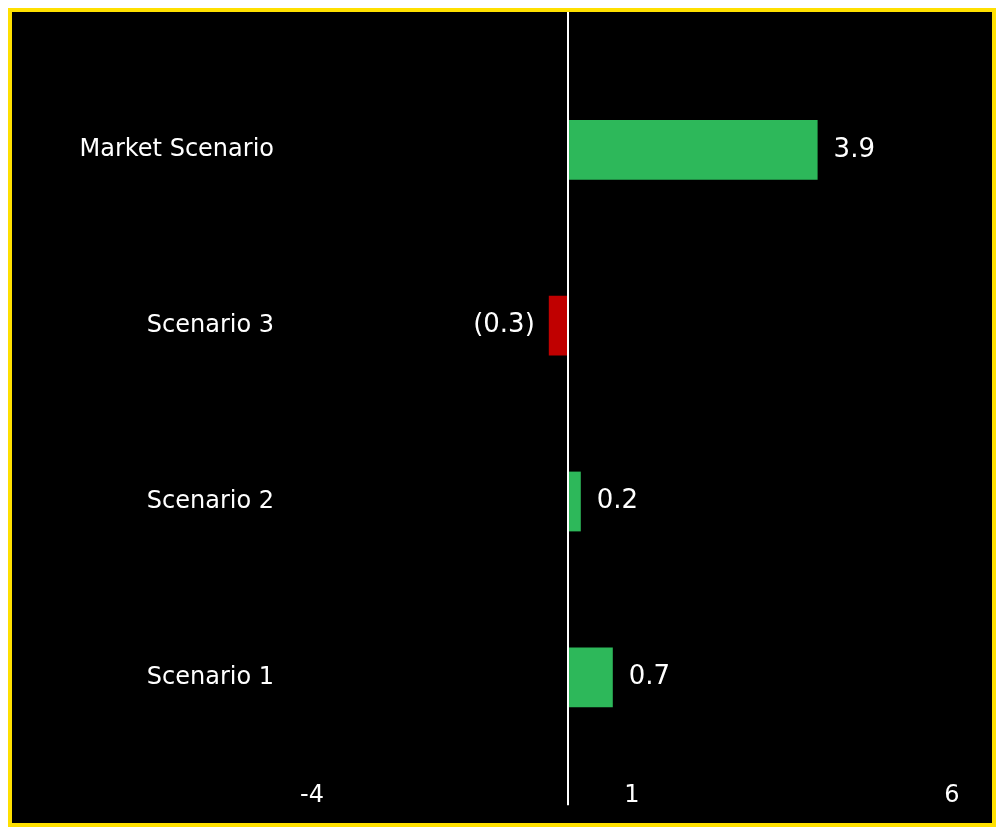 The image size is (1004, 835). Describe the element at coordinates (952, 793) in the screenshot. I see `x-tick-label: 6` at that location.